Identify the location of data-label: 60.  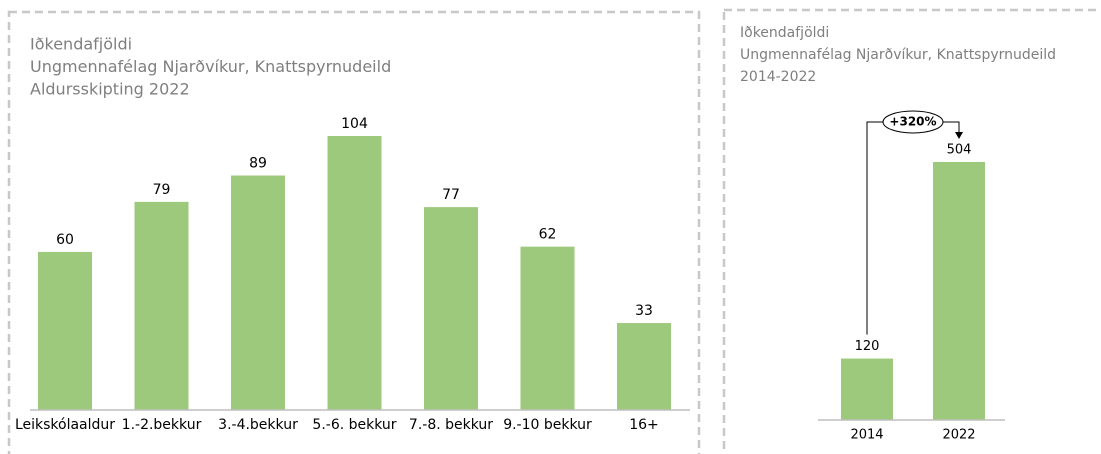
(65, 240).